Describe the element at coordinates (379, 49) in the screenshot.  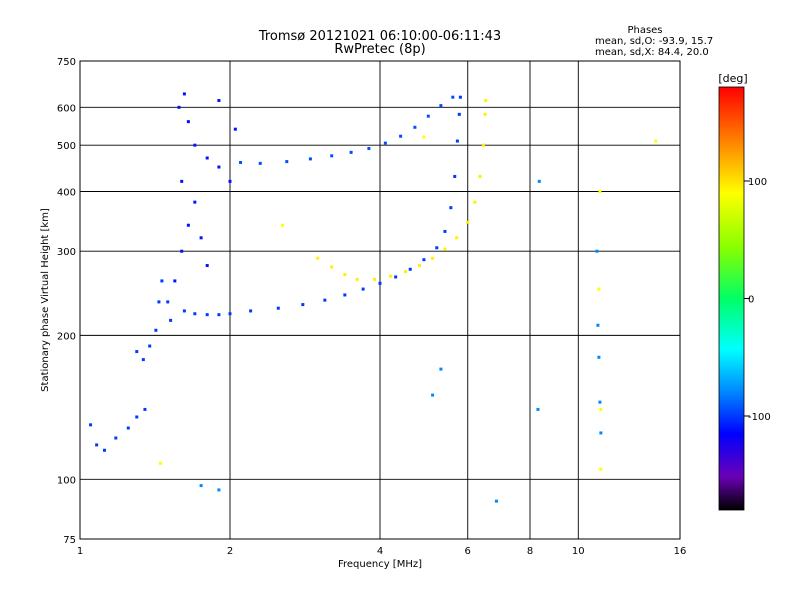
I see `chart-subtitle: RwPretec (8p)` at that location.